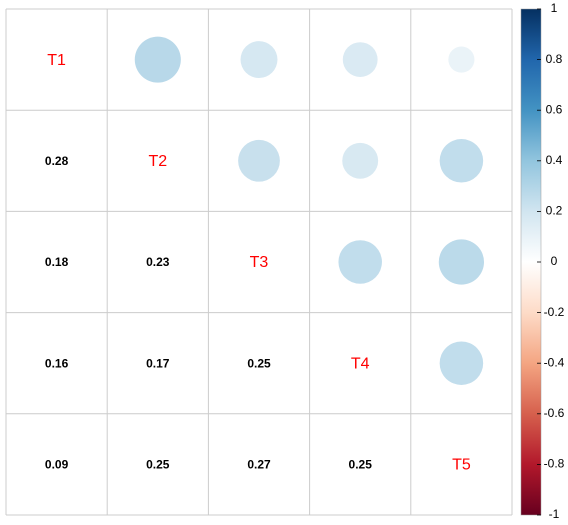  What do you see at coordinates (57, 363) in the screenshot?
I see `correlation-value: 0.16` at bounding box center [57, 363].